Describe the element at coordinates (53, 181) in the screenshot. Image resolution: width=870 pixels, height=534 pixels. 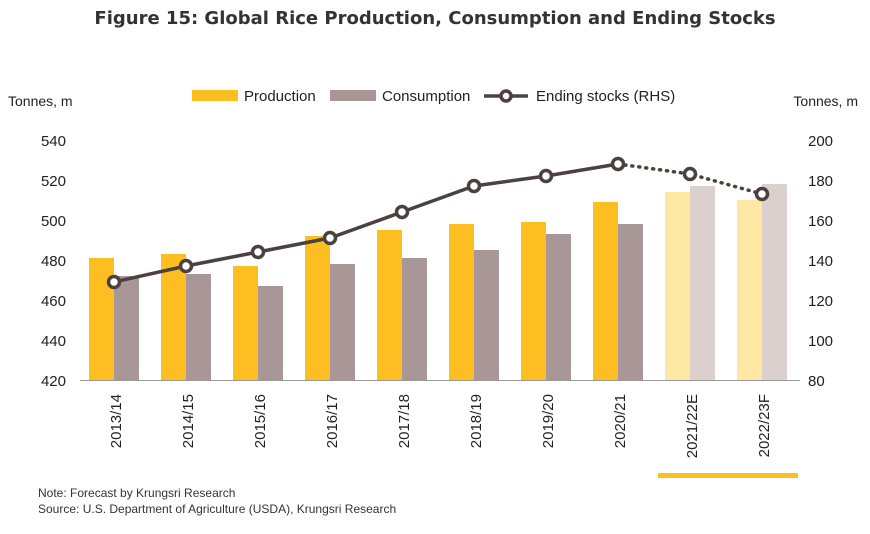
I see `left-tick-label: 520` at that location.